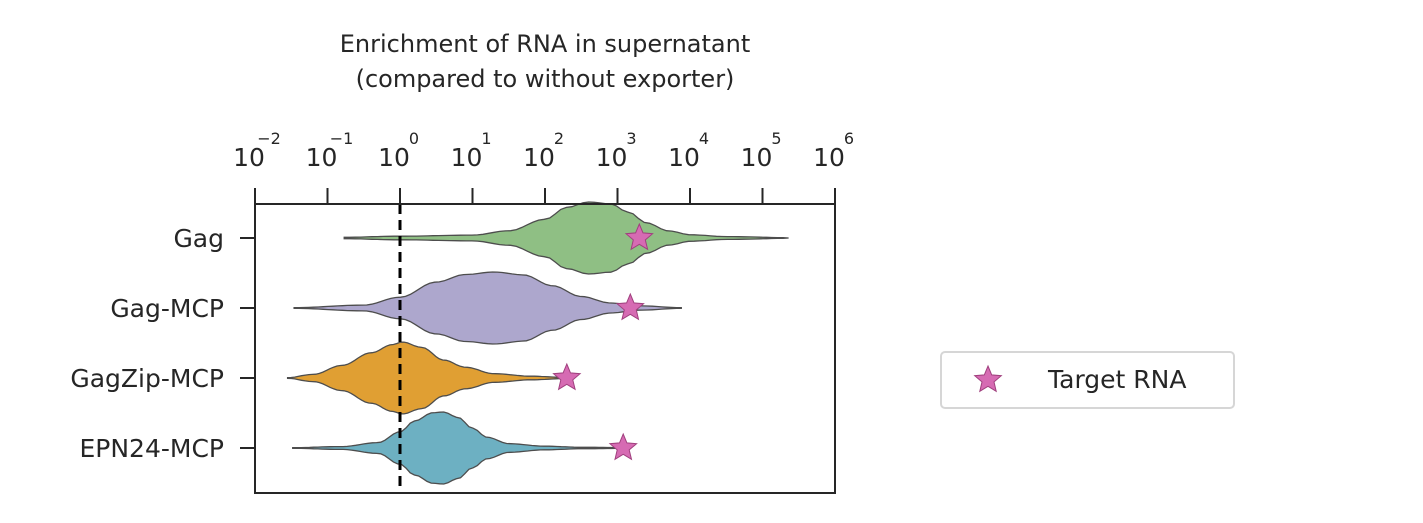 Image resolution: width=1423 pixels, height=523 pixels. What do you see at coordinates (603, 341) in the screenshot?
I see `target-rna-markers` at bounding box center [603, 341].